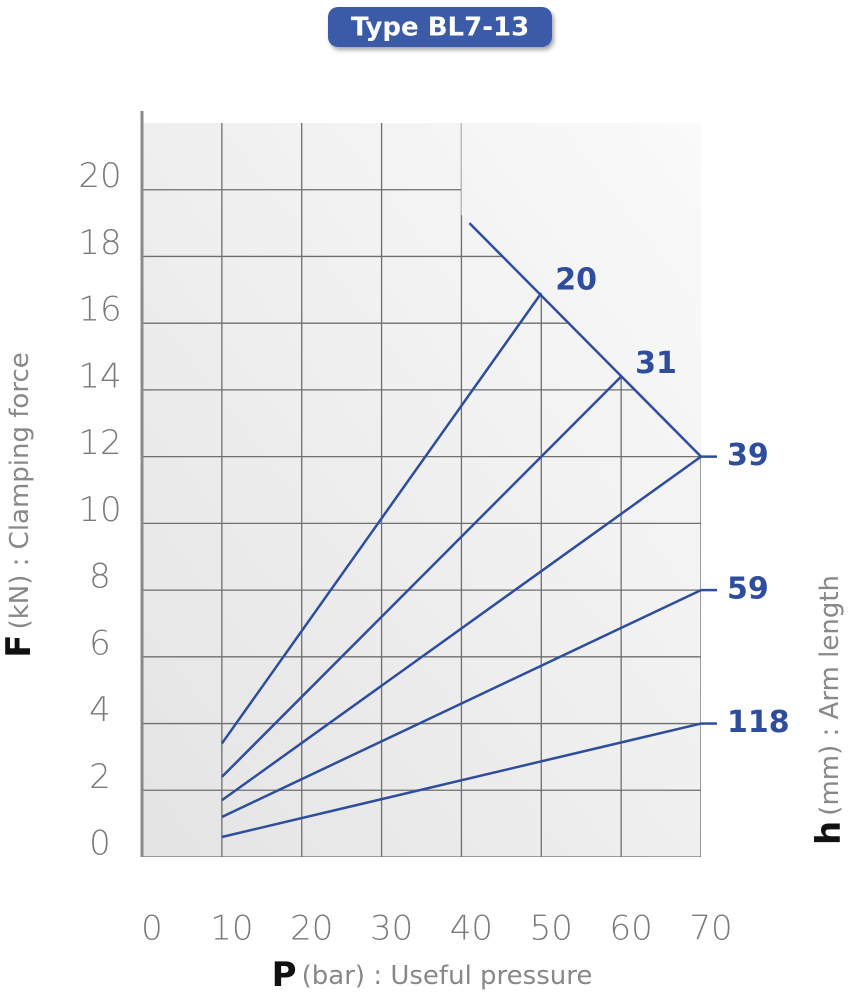  Describe the element at coordinates (656, 363) in the screenshot. I see `series-label: 31` at that location.